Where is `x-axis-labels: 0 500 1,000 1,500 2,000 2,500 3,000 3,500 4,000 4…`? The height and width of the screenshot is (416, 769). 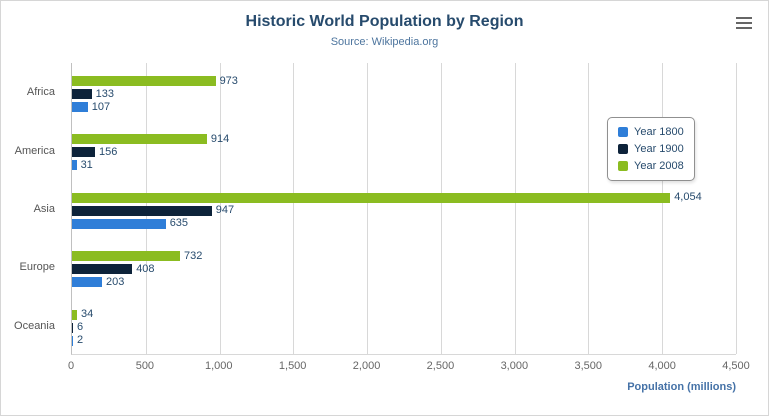 x-axis-labels: 0 500 1,000 1,500 2,000 2,500 3,000 3,500 4,000 4… is located at coordinates (408, 367).